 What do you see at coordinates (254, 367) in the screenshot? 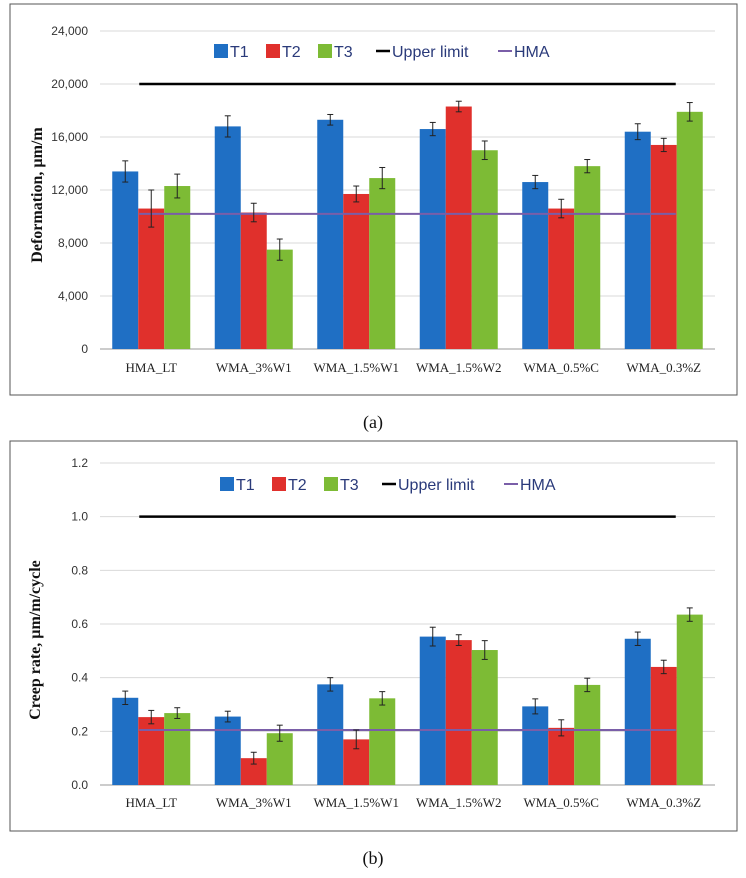
I see `chart-a-category-label: WMA_3%W1` at bounding box center [254, 367].